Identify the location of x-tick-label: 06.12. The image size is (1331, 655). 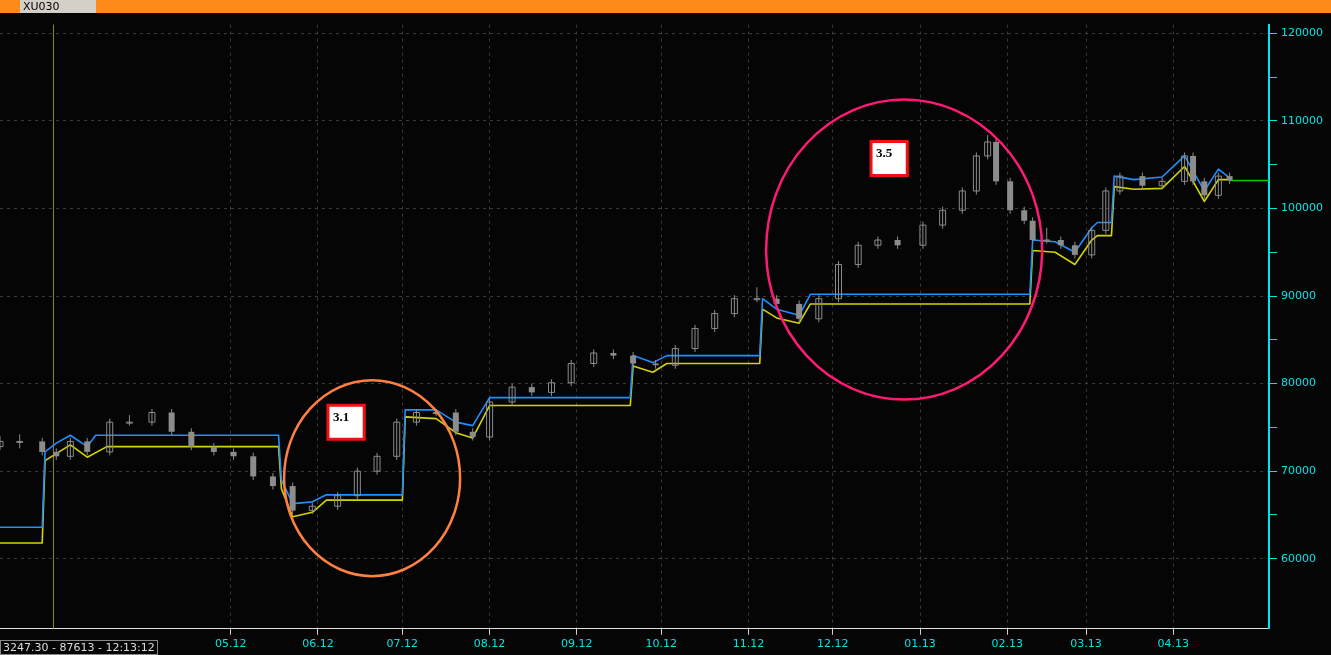
(318, 644).